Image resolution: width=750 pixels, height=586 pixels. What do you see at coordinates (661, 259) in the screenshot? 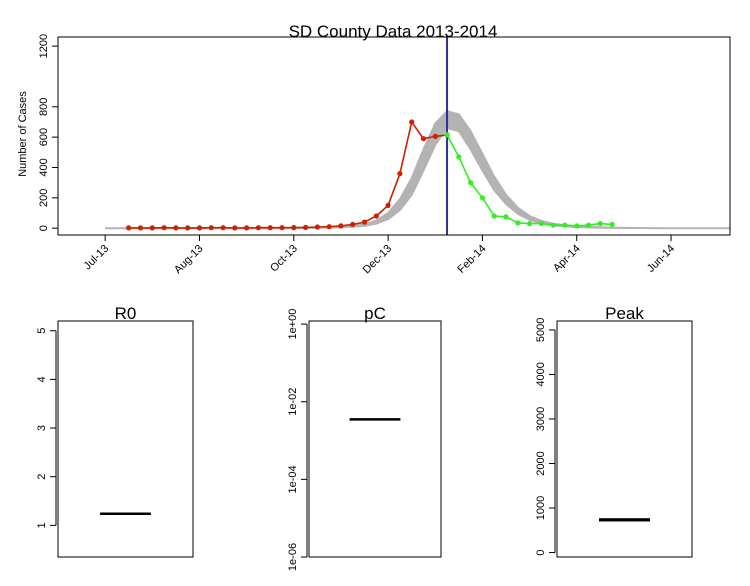
I see `x-tick-label: Jun-14` at bounding box center [661, 259].